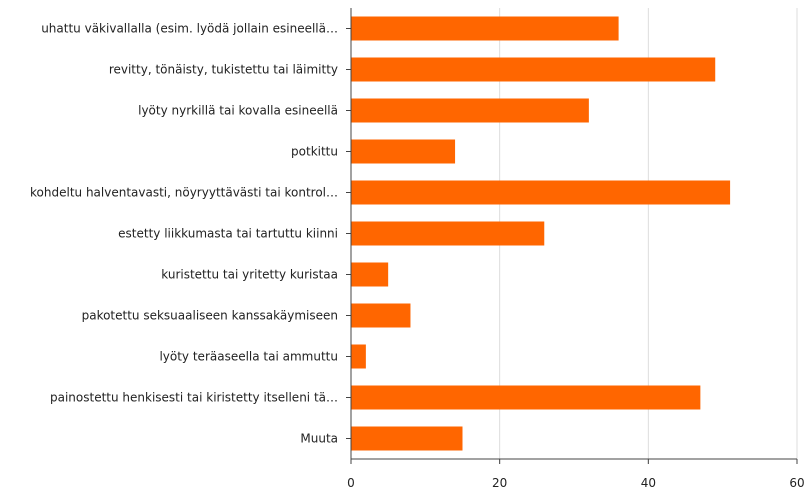 The height and width of the screenshot is (502, 809). I want to click on category-label: potkittu, so click(314, 152).